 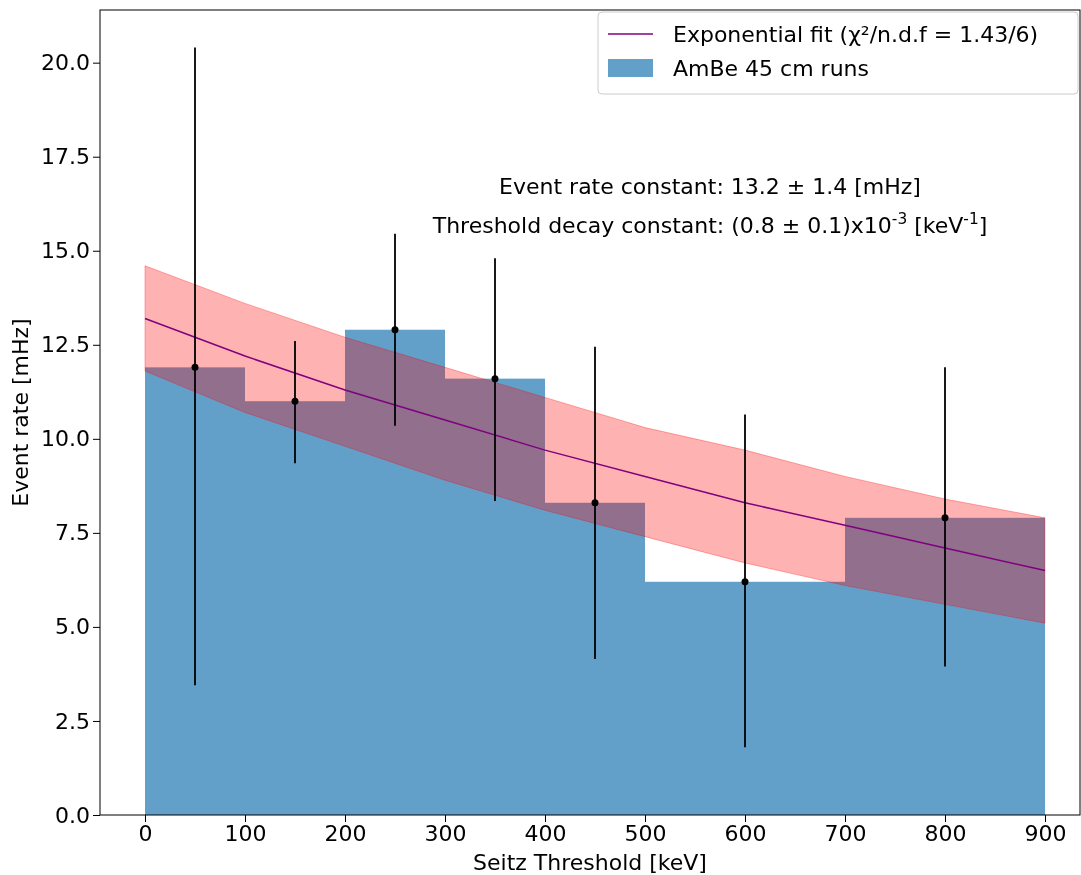 What do you see at coordinates (771, 68) in the screenshot?
I see `legend-label: AmBe 45 cm runs` at bounding box center [771, 68].